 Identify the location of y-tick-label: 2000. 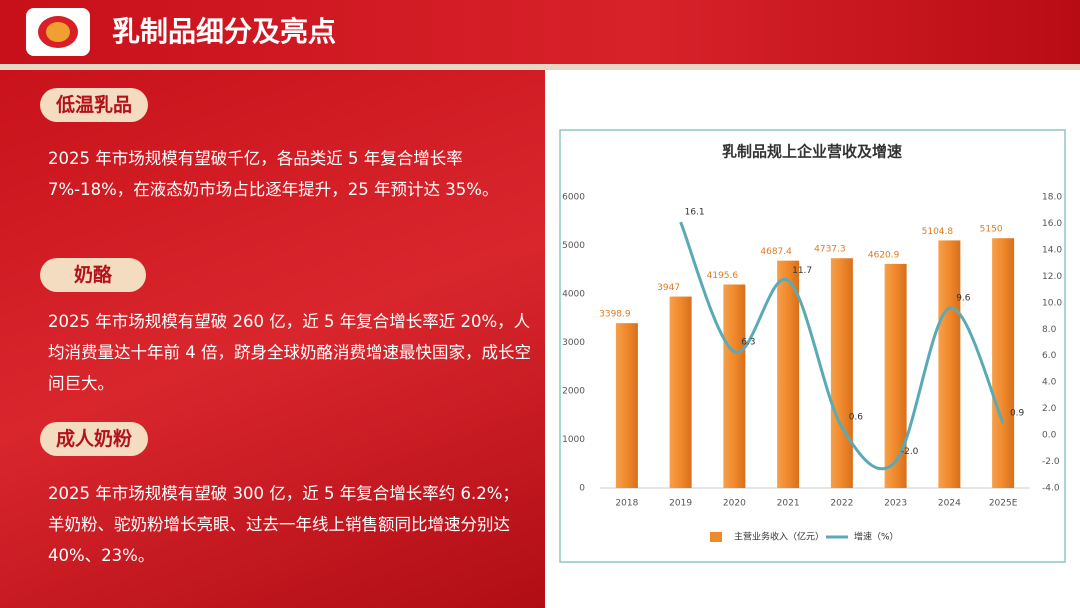
(573, 392).